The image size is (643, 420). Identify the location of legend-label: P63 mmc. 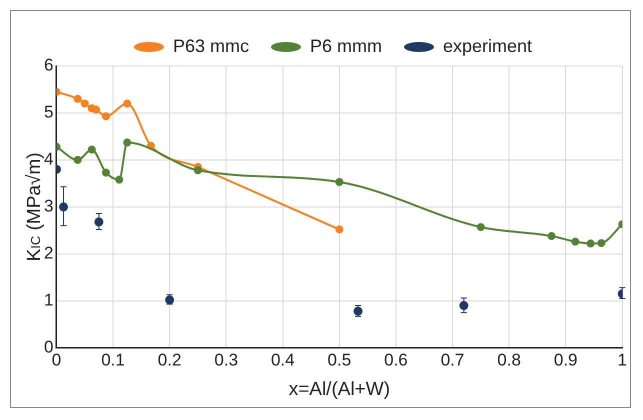
(210, 46).